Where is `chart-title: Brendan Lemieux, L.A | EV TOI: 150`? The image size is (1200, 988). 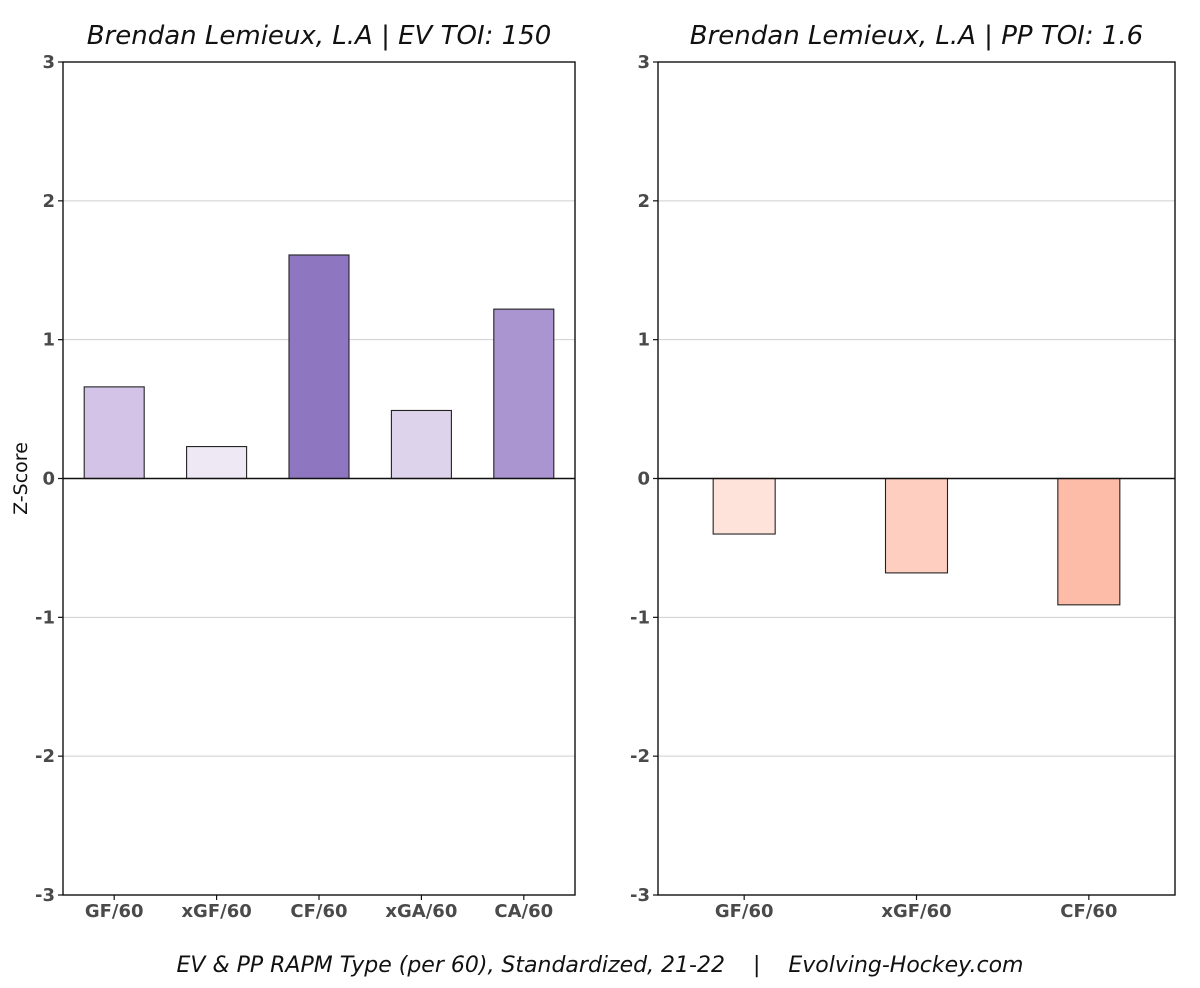
chart-title: Brendan Lemieux, L.A | EV TOI: 150 is located at coordinates (319, 36).